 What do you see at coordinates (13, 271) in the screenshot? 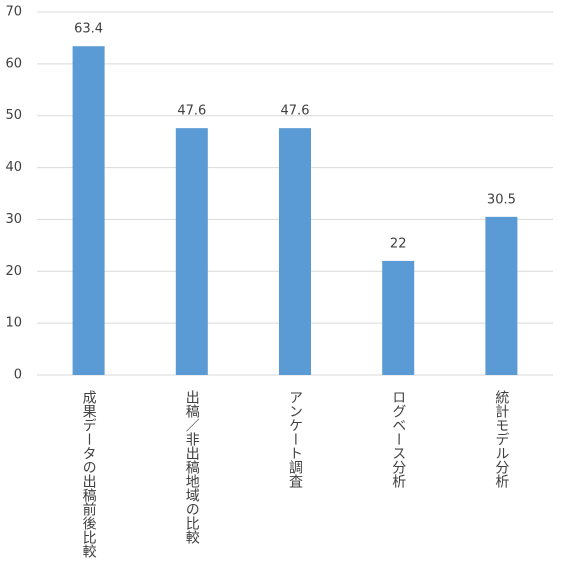
I see `y-tick-label: 20` at bounding box center [13, 271].